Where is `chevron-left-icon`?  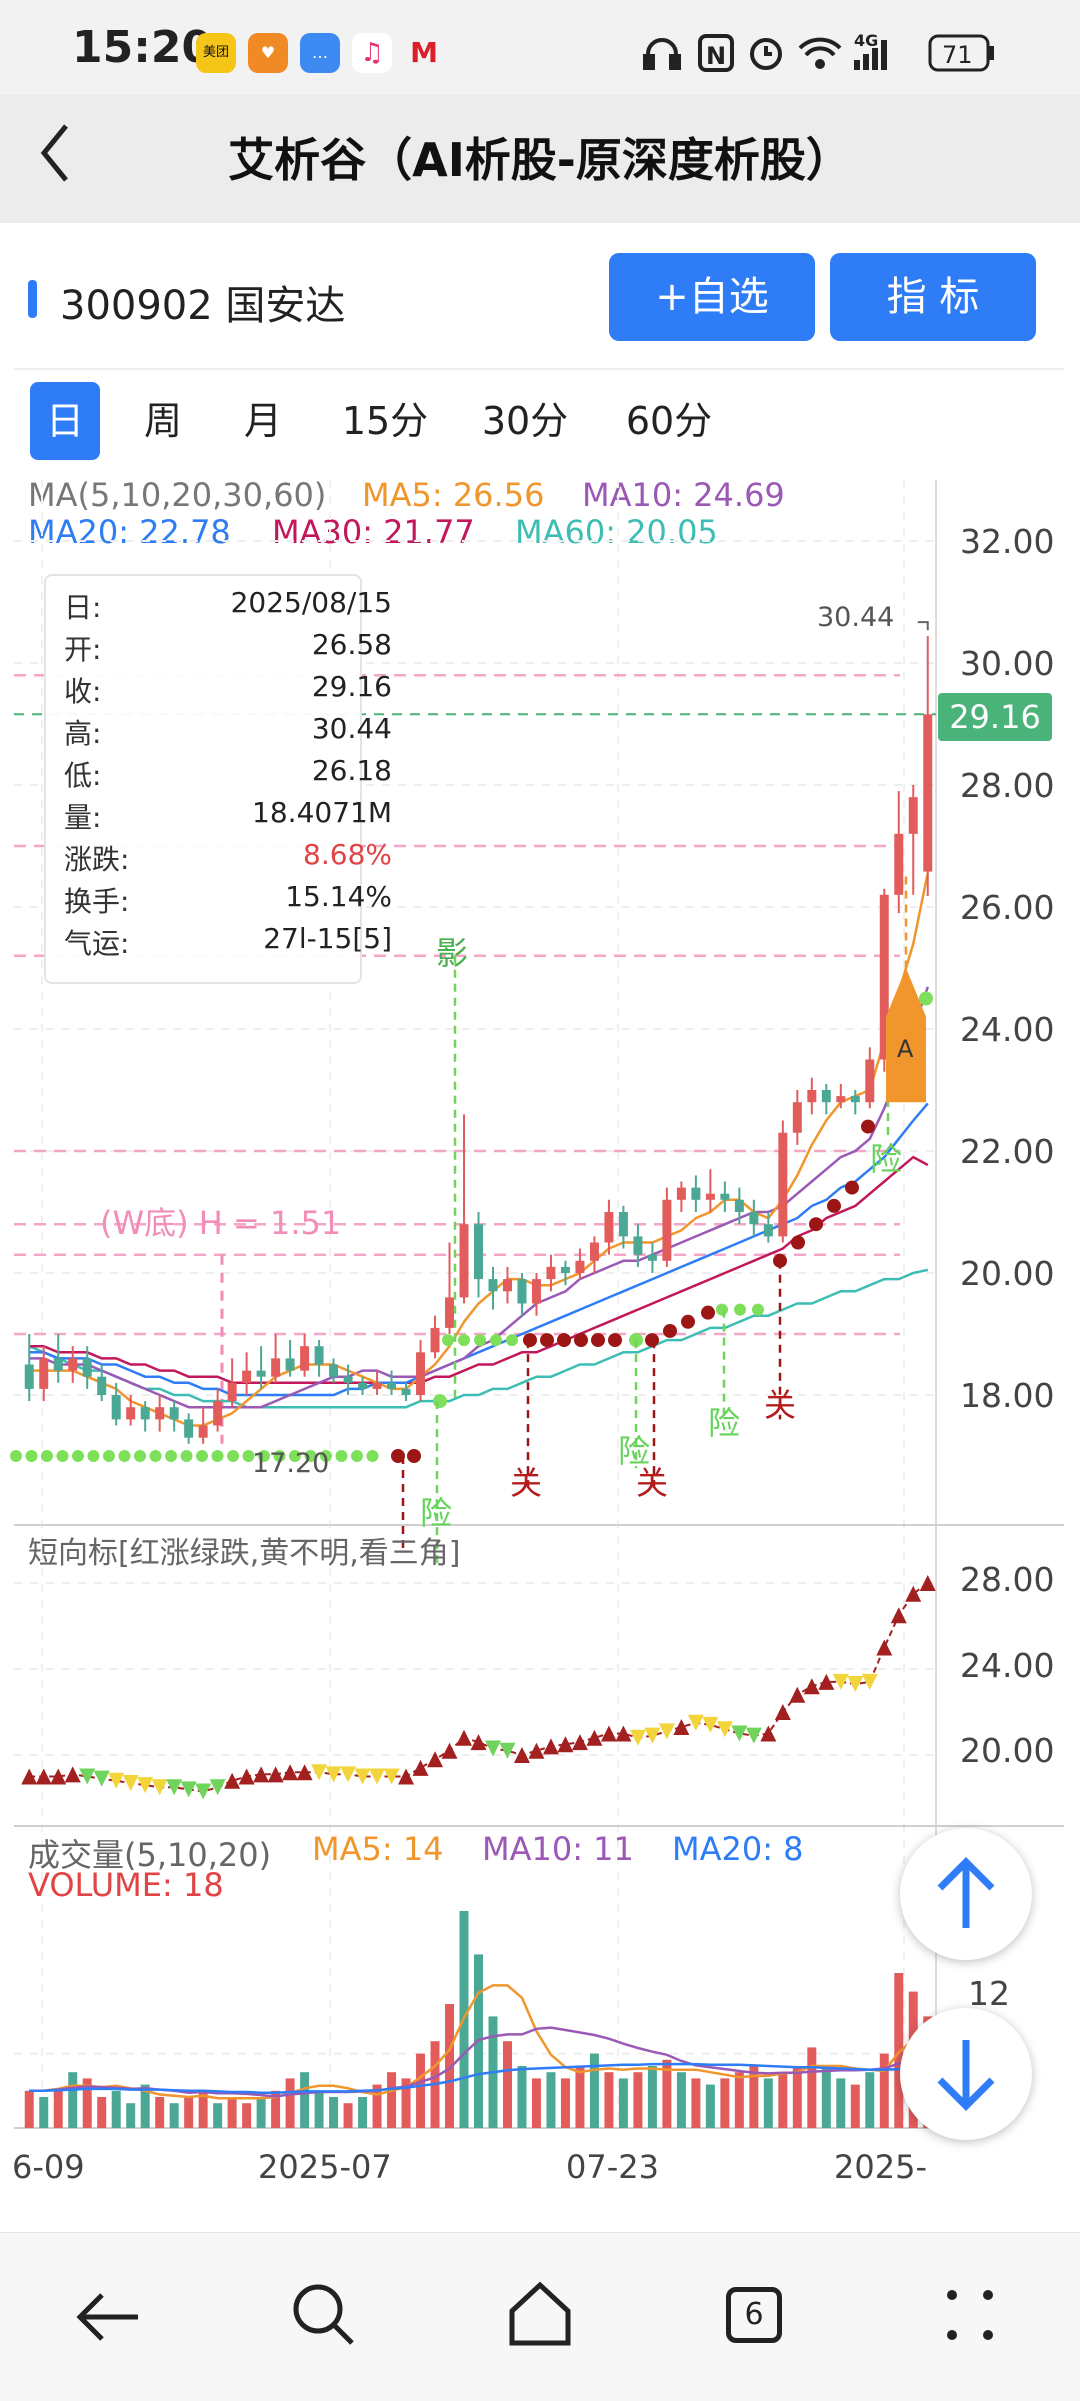
chevron-left-icon is located at coordinates (56, 153).